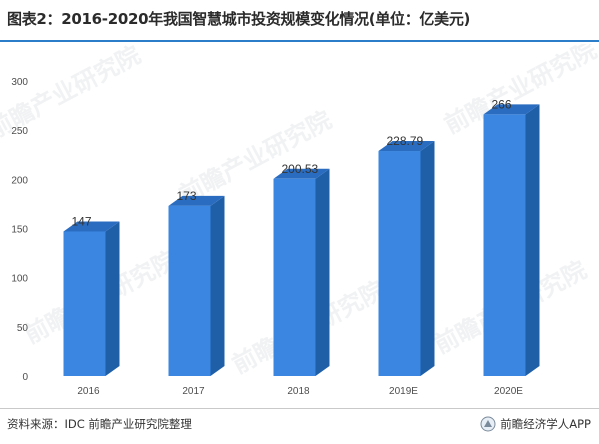 The height and width of the screenshot is (444, 599). I want to click on bar-2017: 173, so click(196, 282).